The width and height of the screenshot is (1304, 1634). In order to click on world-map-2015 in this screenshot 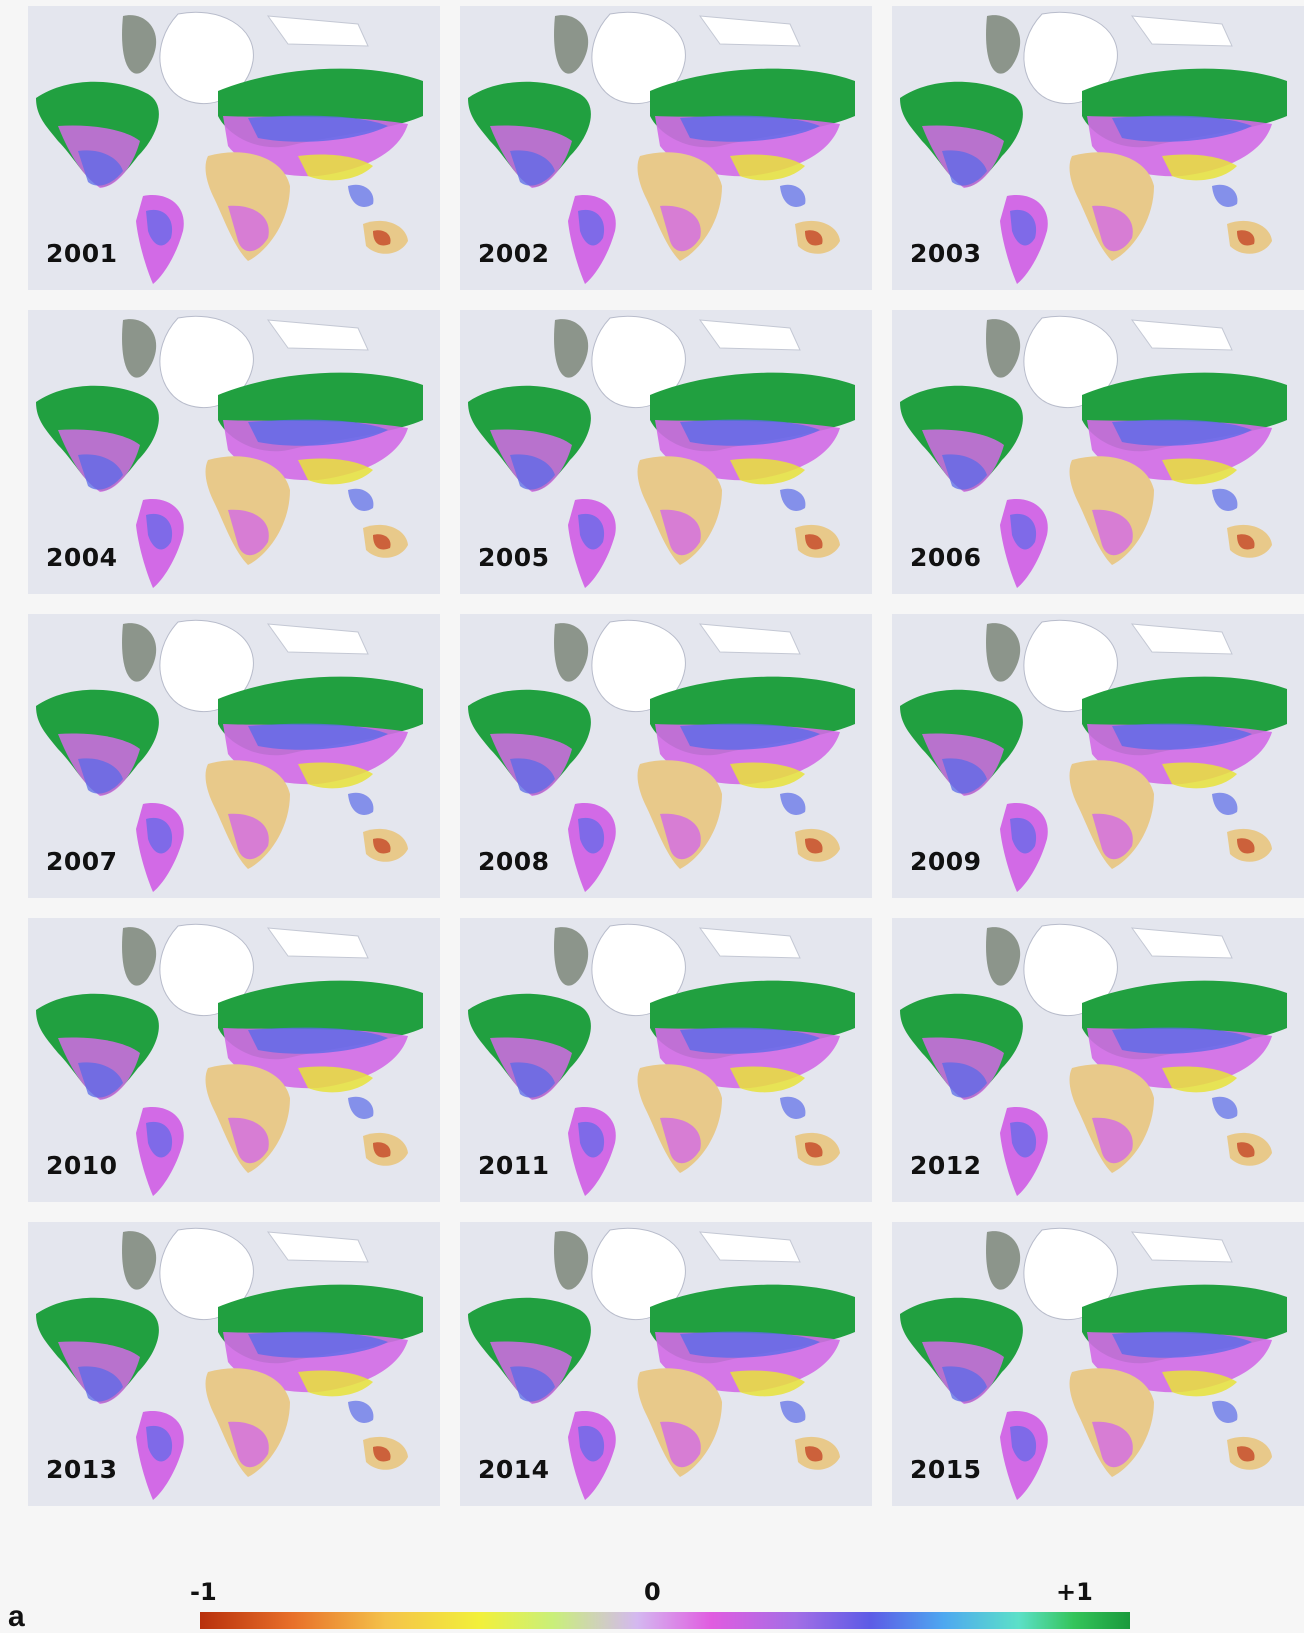, I will do `click(1098, 1364)`.